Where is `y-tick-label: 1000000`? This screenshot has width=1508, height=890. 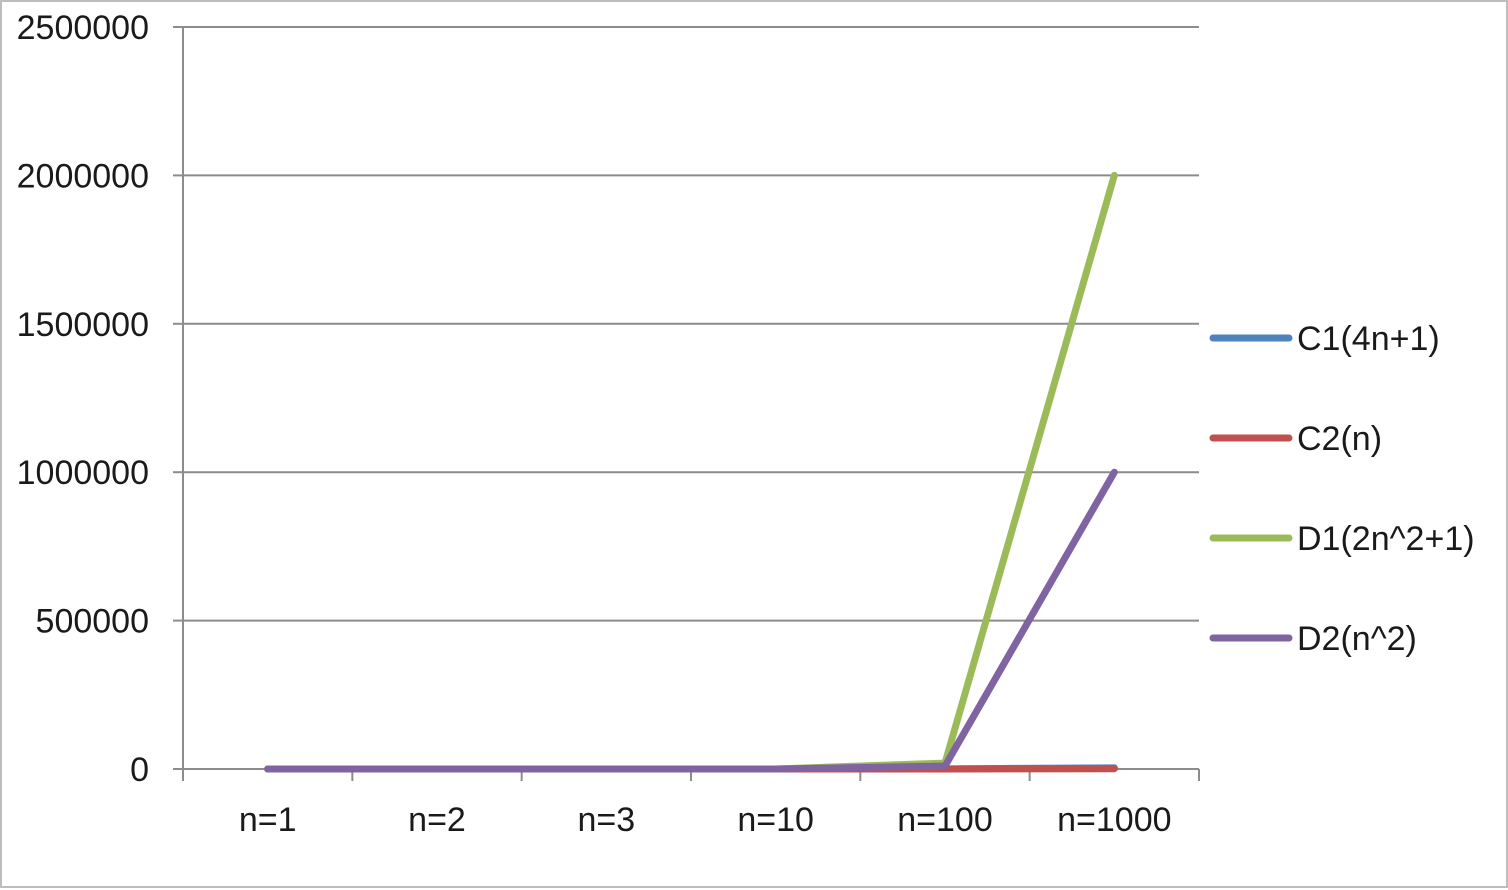 y-tick-label: 1000000 is located at coordinates (83, 473).